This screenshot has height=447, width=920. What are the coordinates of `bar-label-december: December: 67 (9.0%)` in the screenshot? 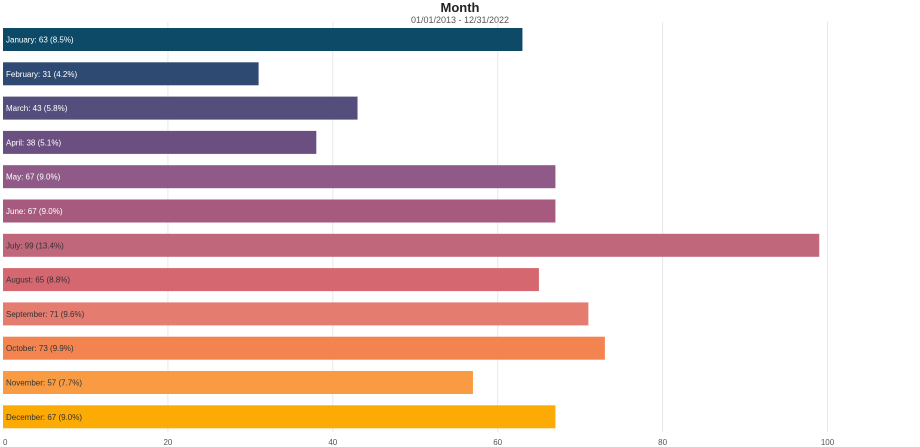 It's located at (44, 417).